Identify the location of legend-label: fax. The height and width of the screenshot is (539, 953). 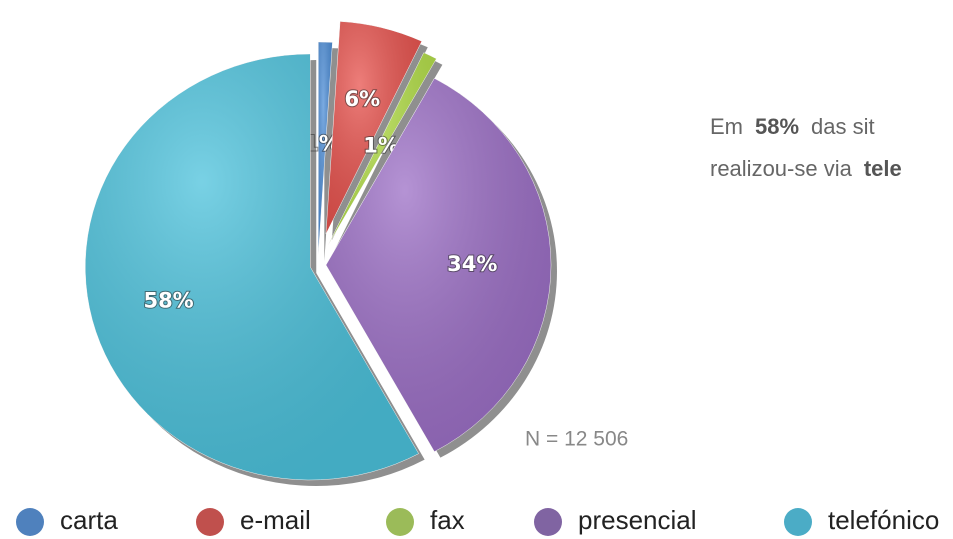
(447, 520).